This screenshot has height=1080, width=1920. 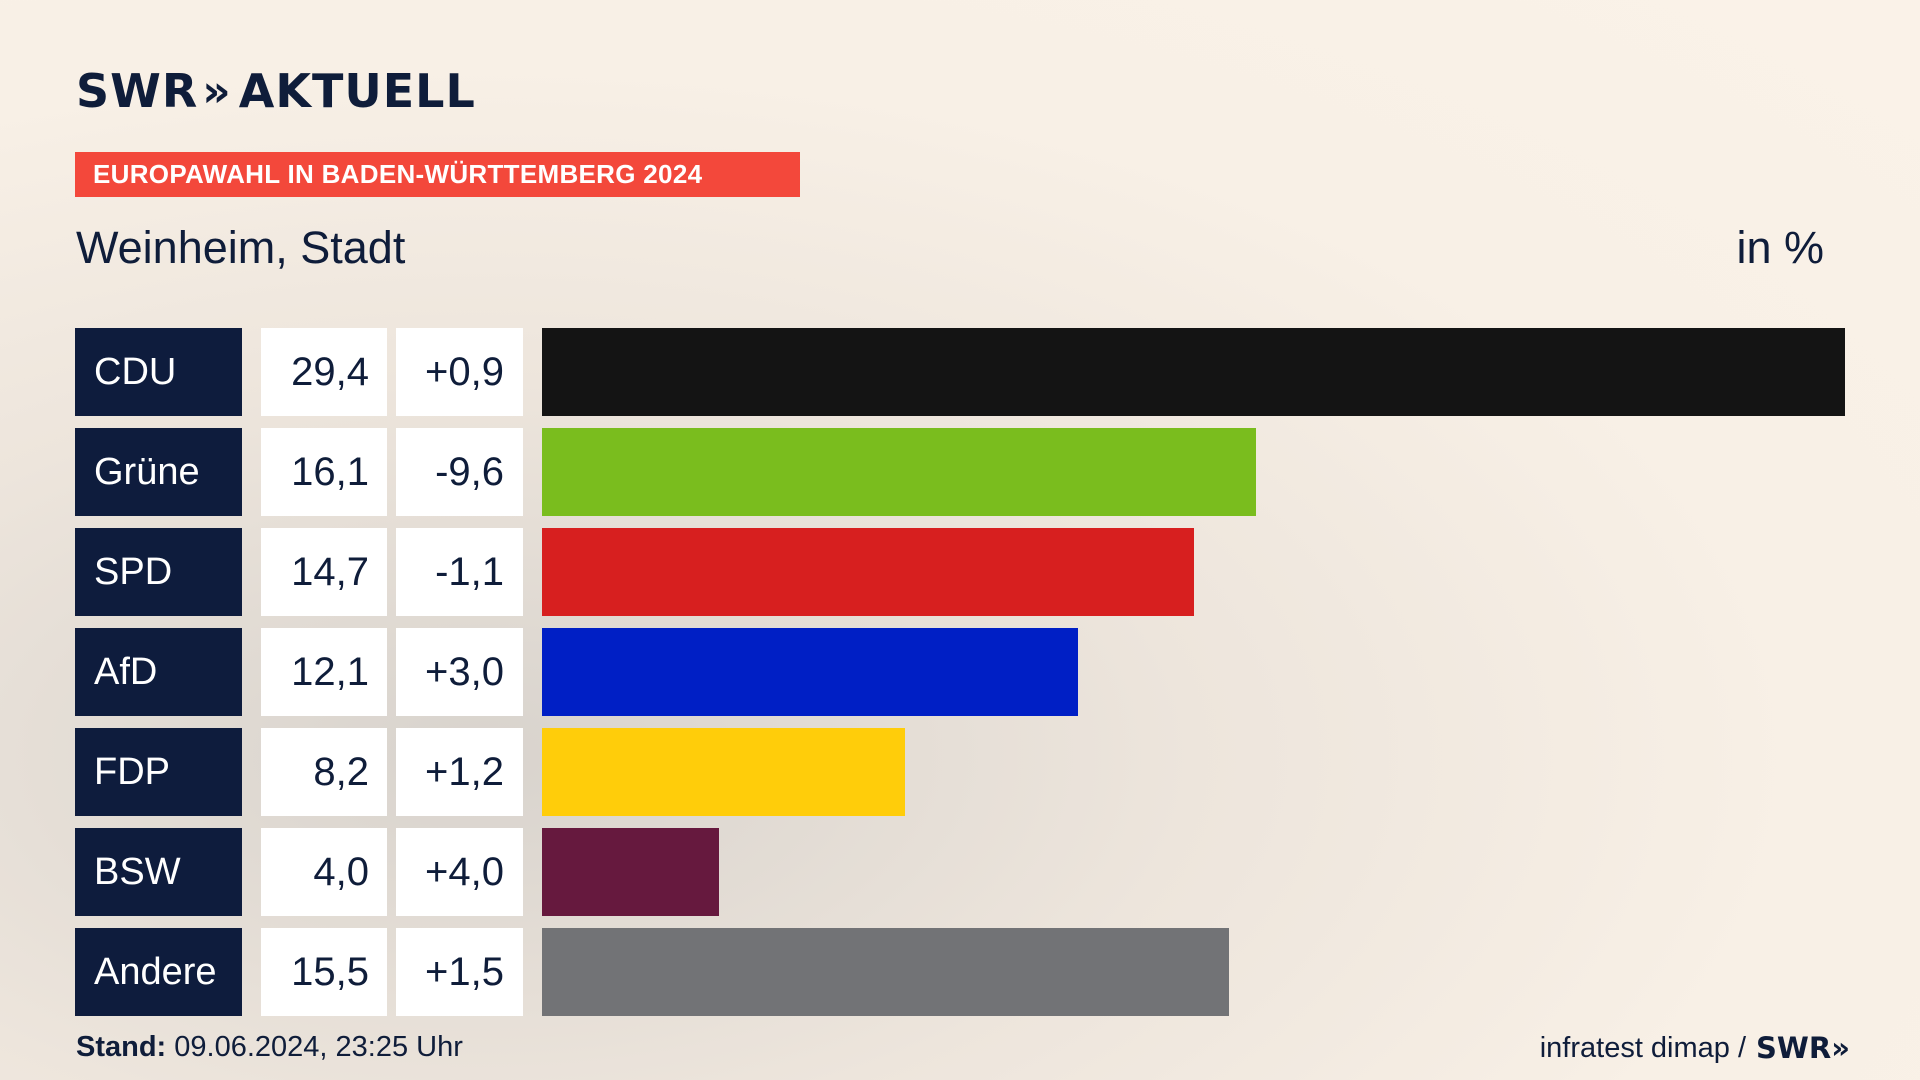 What do you see at coordinates (459, 972) in the screenshot?
I see `change-value: +1,5` at bounding box center [459, 972].